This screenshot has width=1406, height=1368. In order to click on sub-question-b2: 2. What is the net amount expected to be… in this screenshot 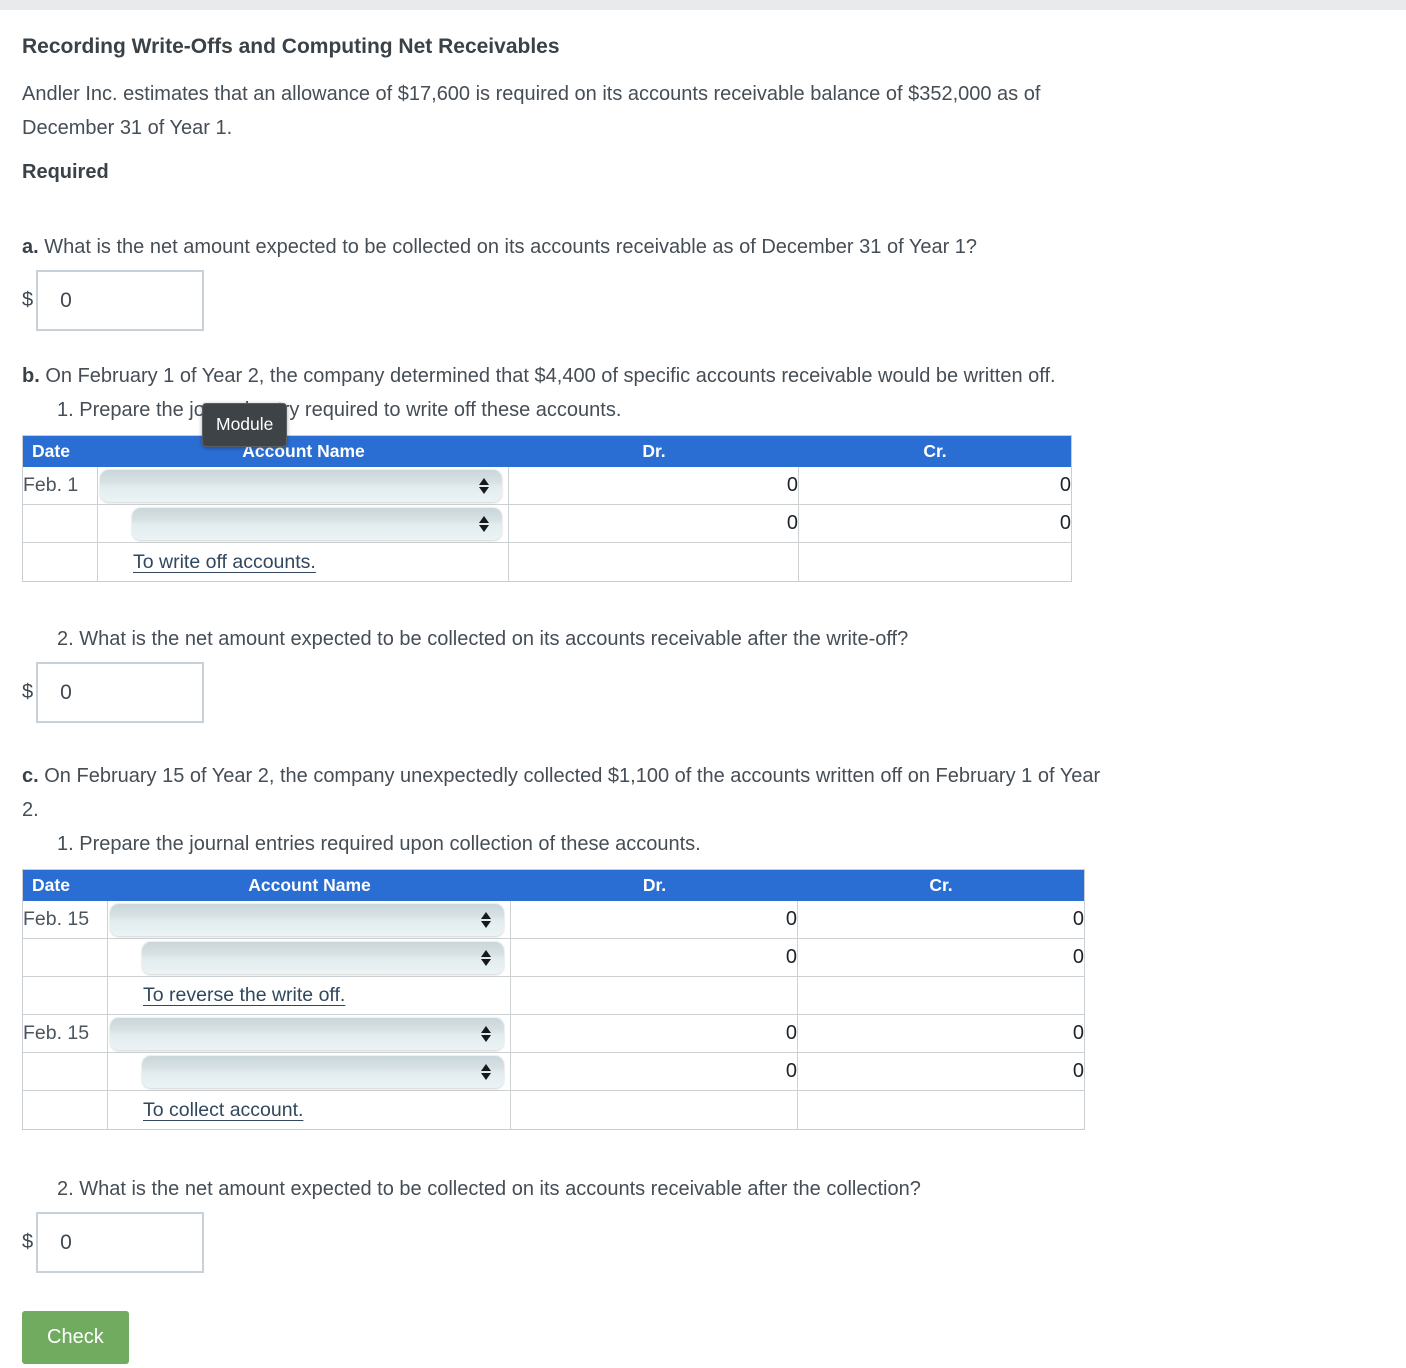, I will do `click(483, 639)`.